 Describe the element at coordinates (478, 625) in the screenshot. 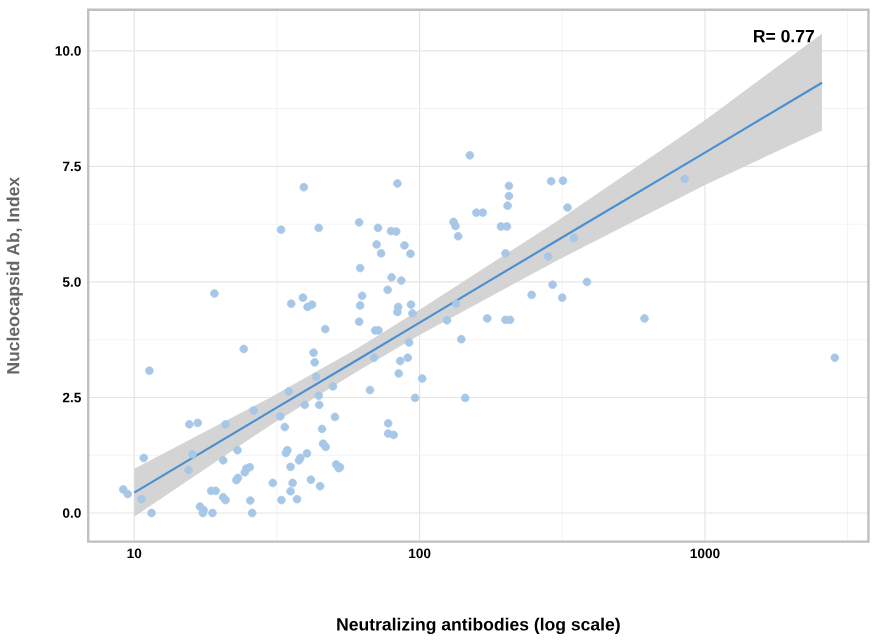

I see `x-axis-title: Neutralizing antibodies (log scale)` at that location.